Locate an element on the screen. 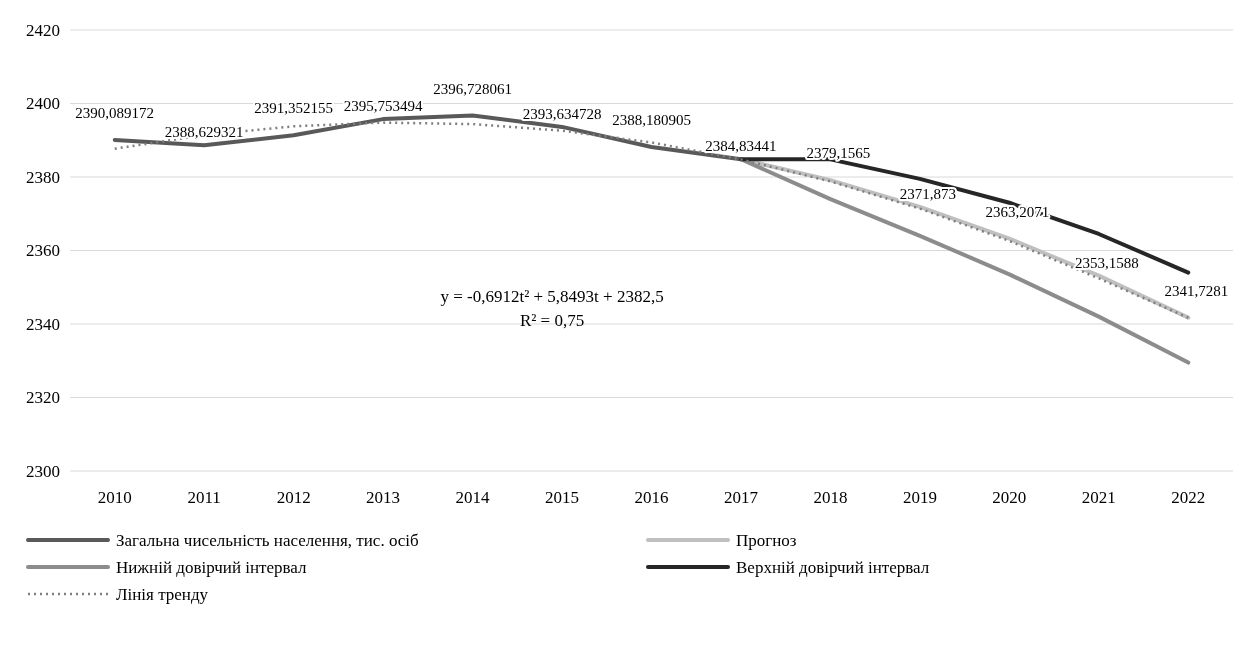 The image size is (1253, 659). legend-label: Загальна чисельність населення, тис. осіб is located at coordinates (267, 540).